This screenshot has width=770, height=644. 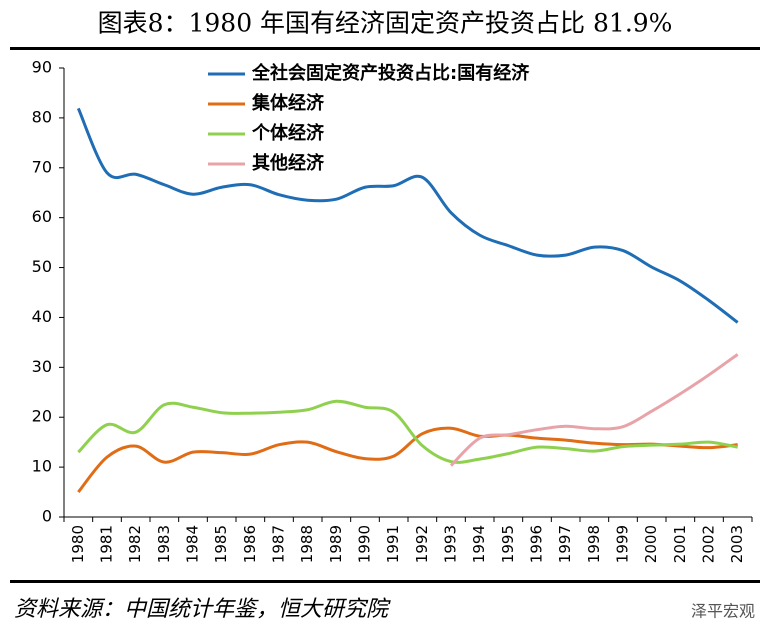 What do you see at coordinates (193, 544) in the screenshot?
I see `x-tick-label: 1984` at bounding box center [193, 544].